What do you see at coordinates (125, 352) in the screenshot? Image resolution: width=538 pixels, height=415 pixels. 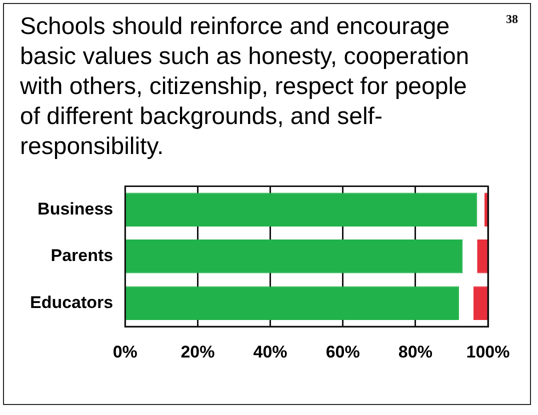 I see `x-tick-label: 0%` at bounding box center [125, 352].